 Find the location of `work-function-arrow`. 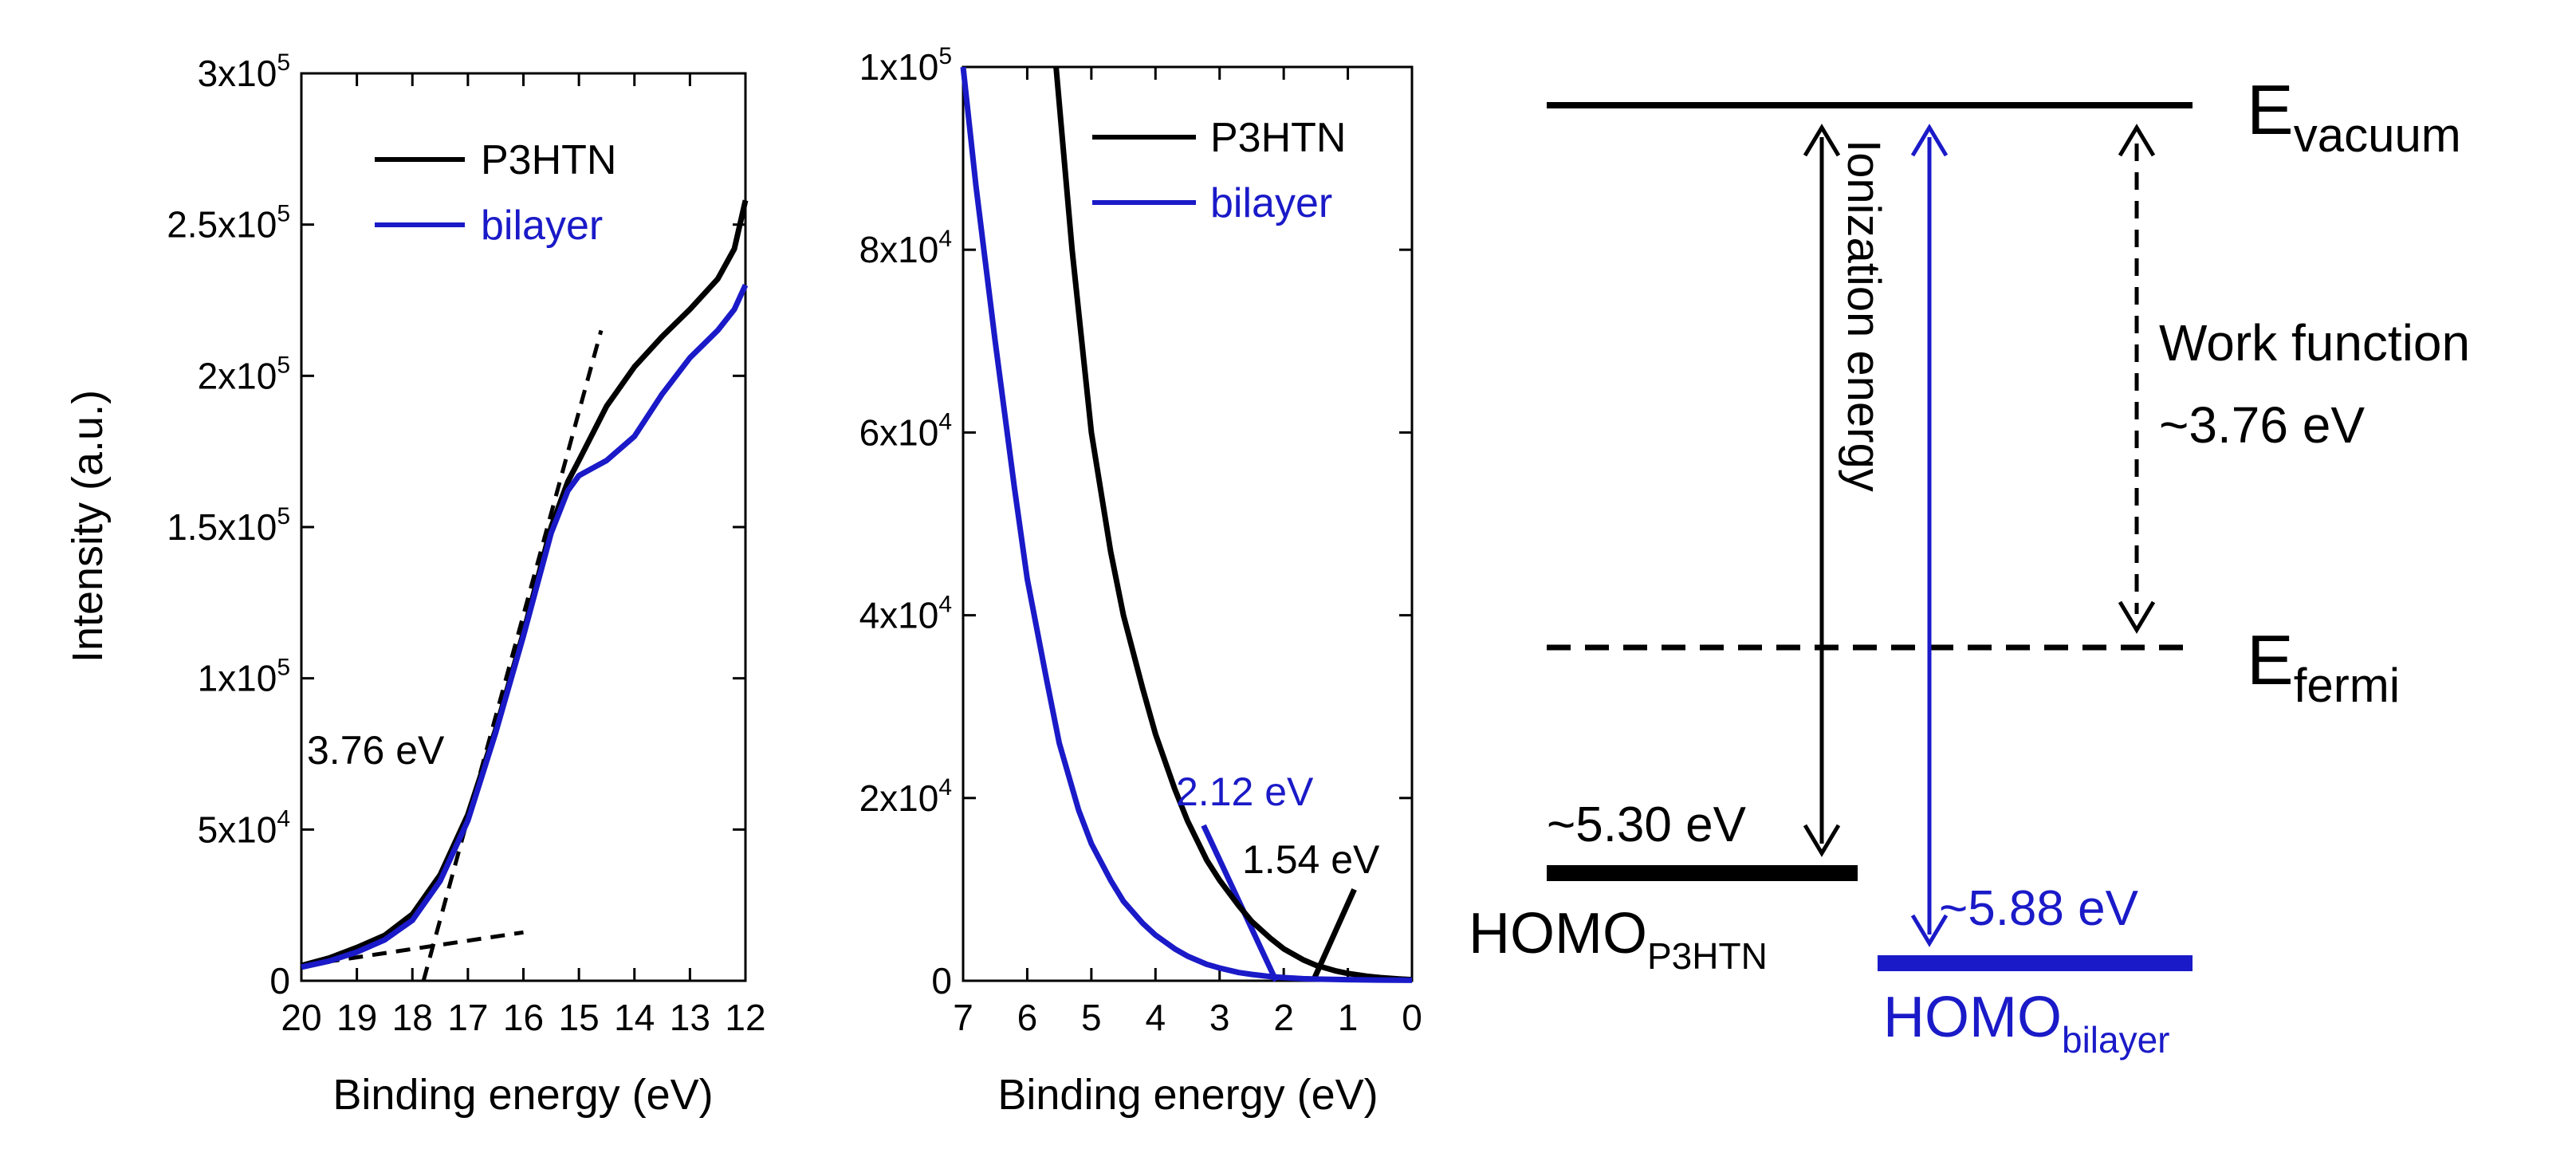

work-function-arrow is located at coordinates (2137, 379).